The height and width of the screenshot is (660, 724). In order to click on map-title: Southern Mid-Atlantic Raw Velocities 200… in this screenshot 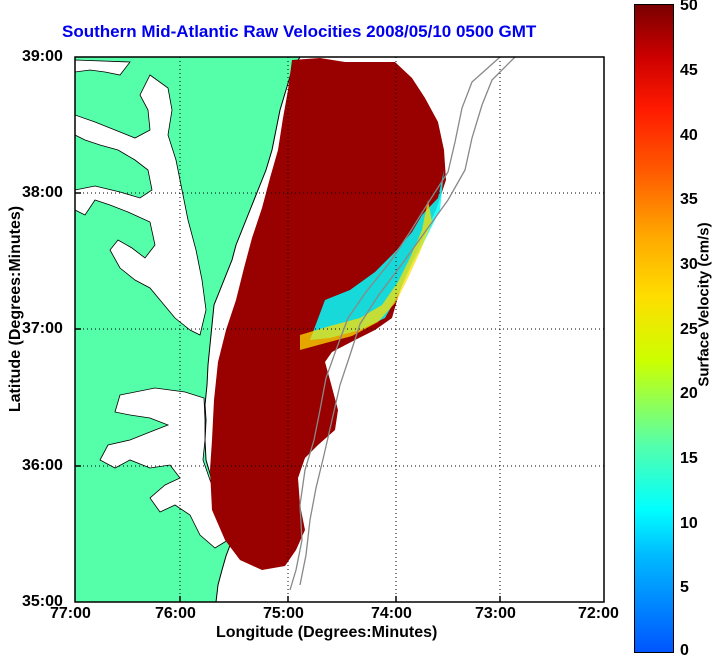, I will do `click(299, 31)`.